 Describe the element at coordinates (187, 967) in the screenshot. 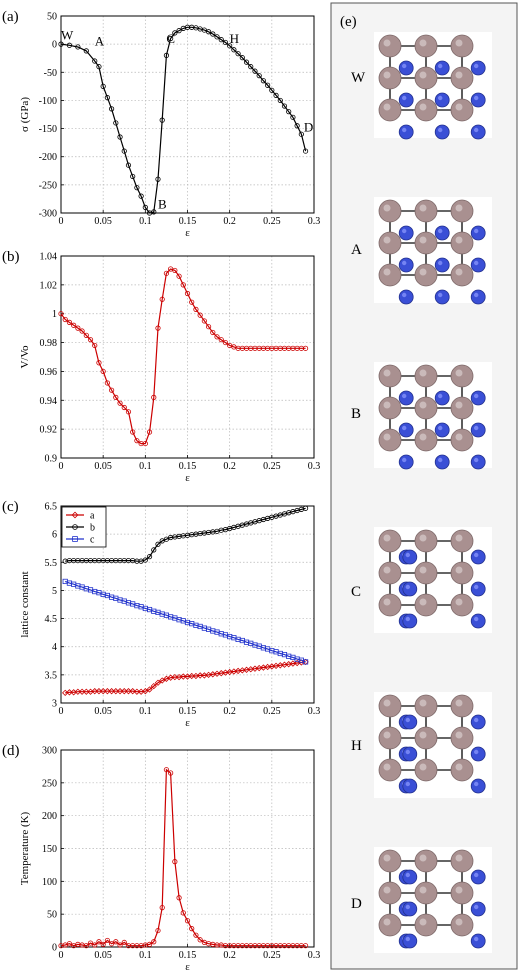

I see `x-axis-label: ε` at that location.